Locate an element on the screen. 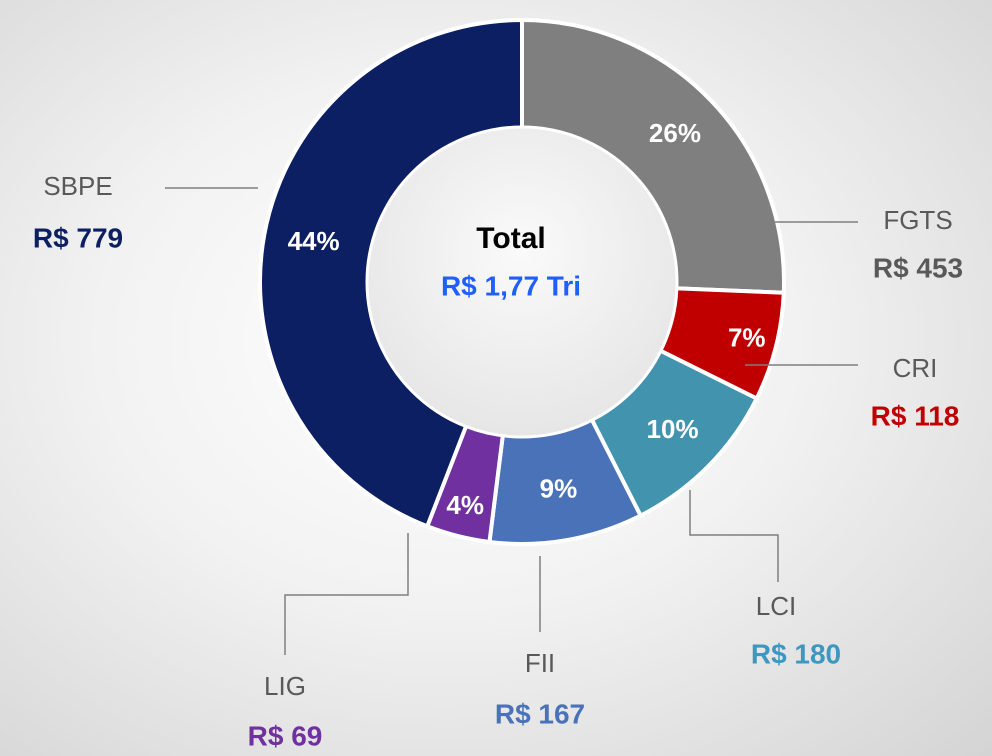 The image size is (992, 756). category-label: LCI is located at coordinates (776, 606).